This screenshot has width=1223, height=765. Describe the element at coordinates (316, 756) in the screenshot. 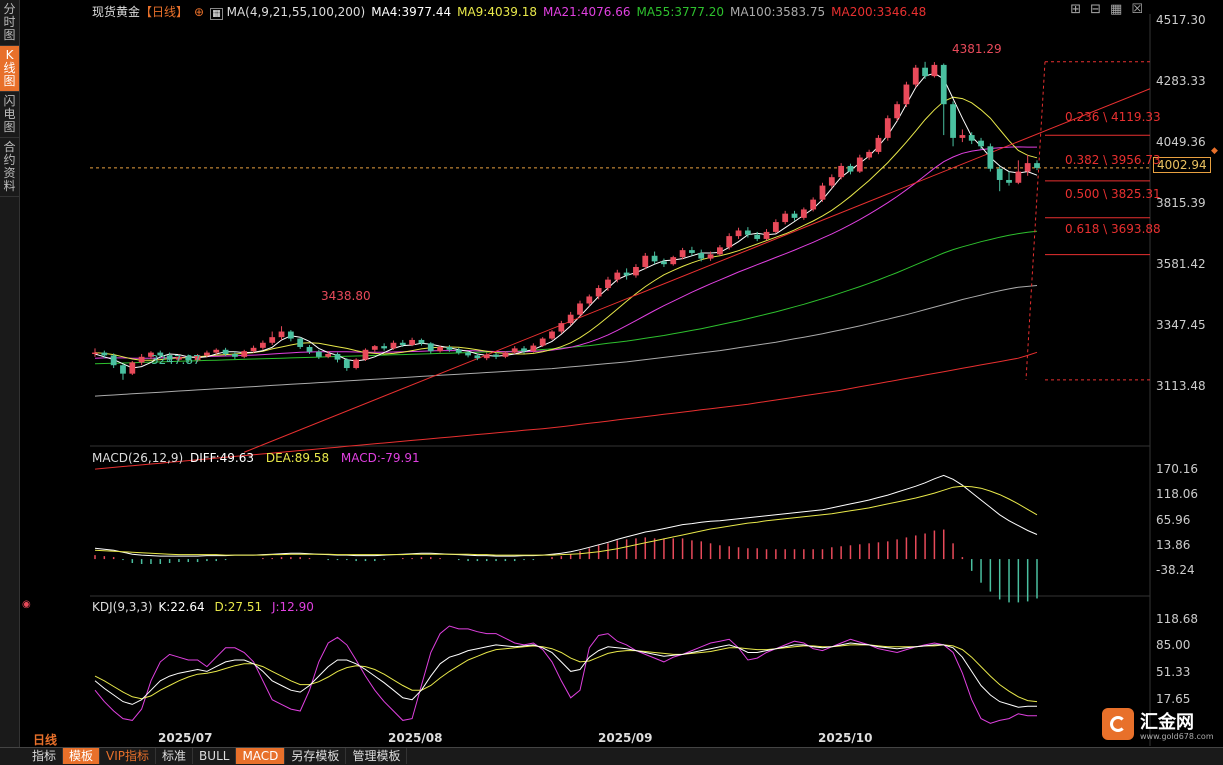

I see `save-template-button: 另存模板` at that location.